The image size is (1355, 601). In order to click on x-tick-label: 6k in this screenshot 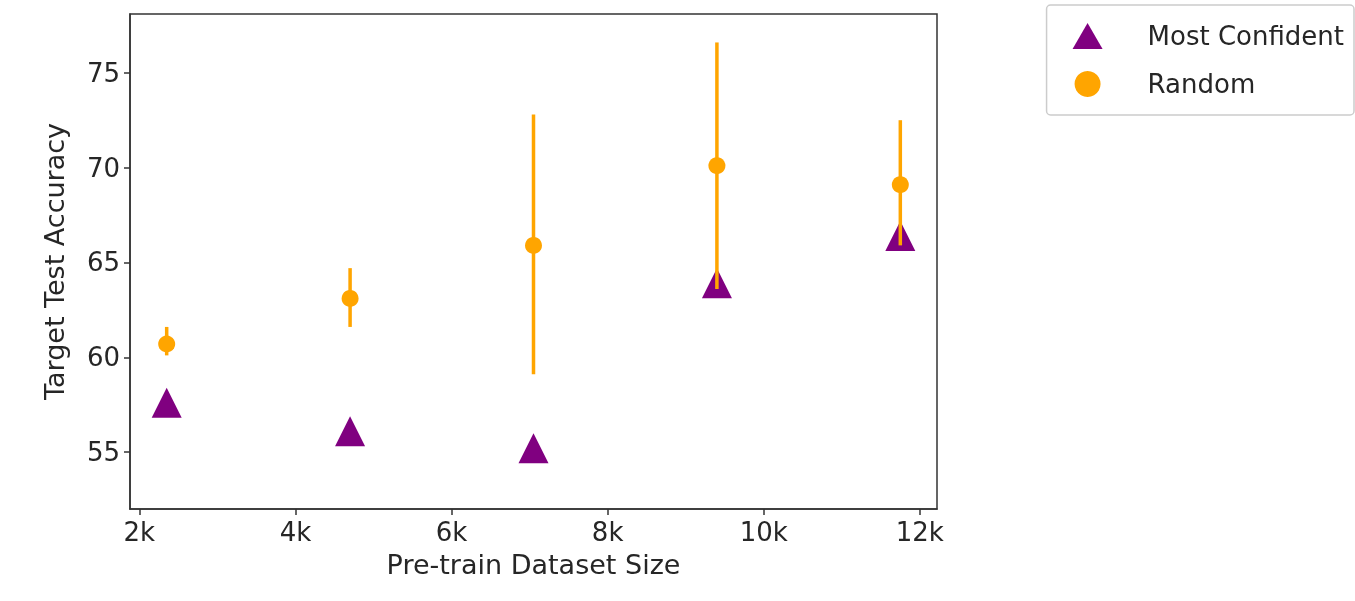, I will do `click(451, 532)`.